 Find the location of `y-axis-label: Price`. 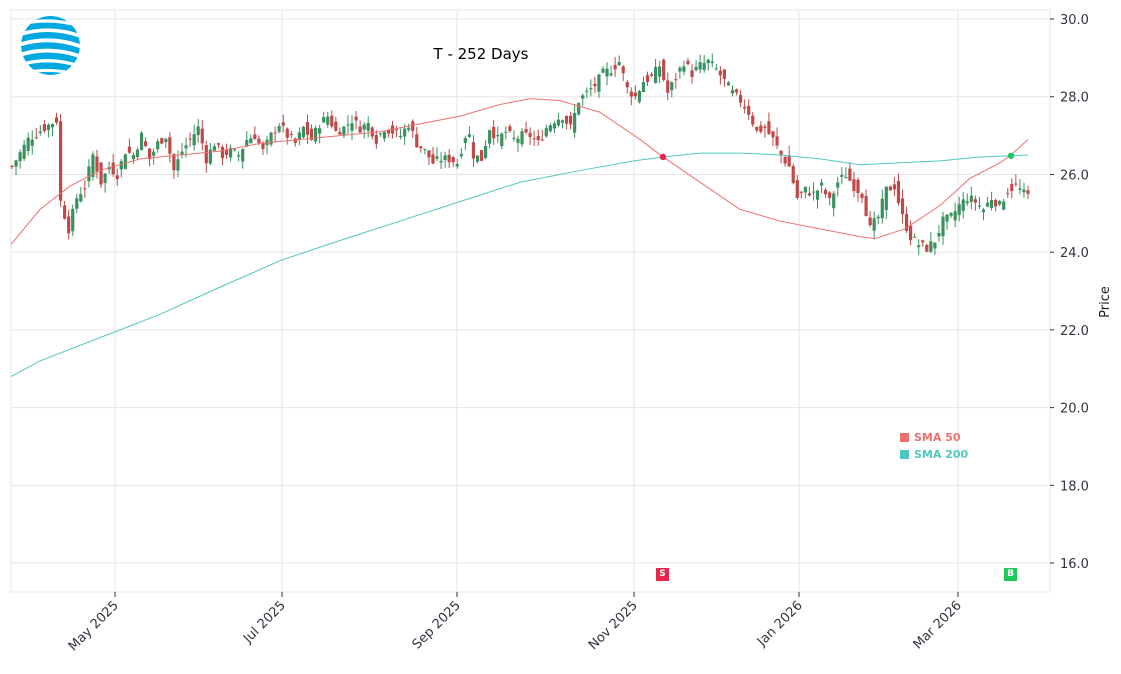

y-axis-label: Price is located at coordinates (1105, 302).